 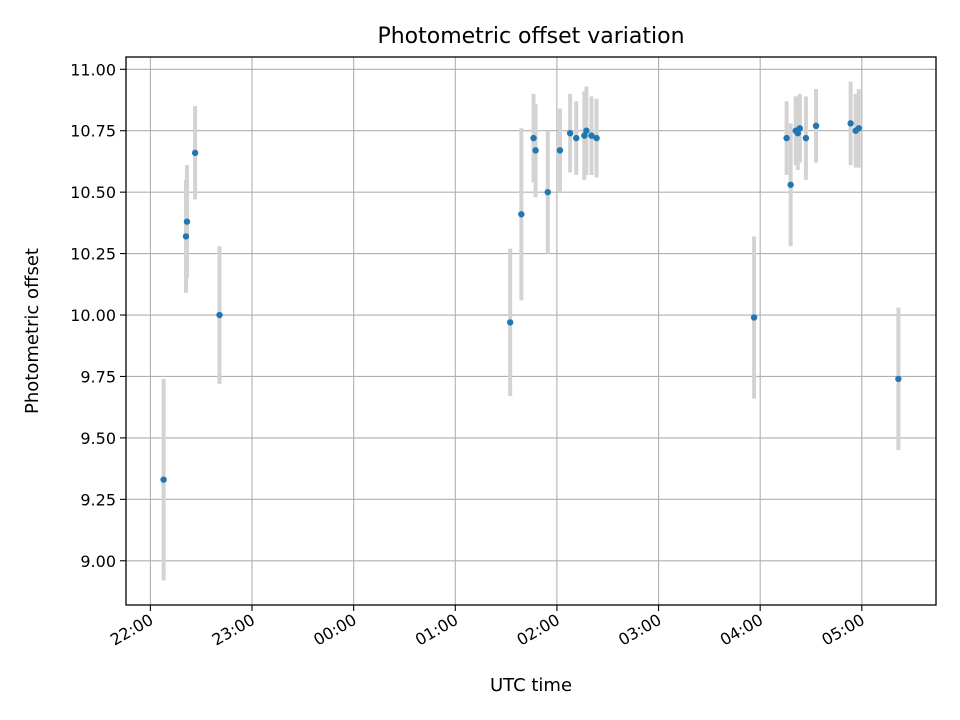 What do you see at coordinates (93, 131) in the screenshot?
I see `y-tick-label: 10.75` at bounding box center [93, 131].